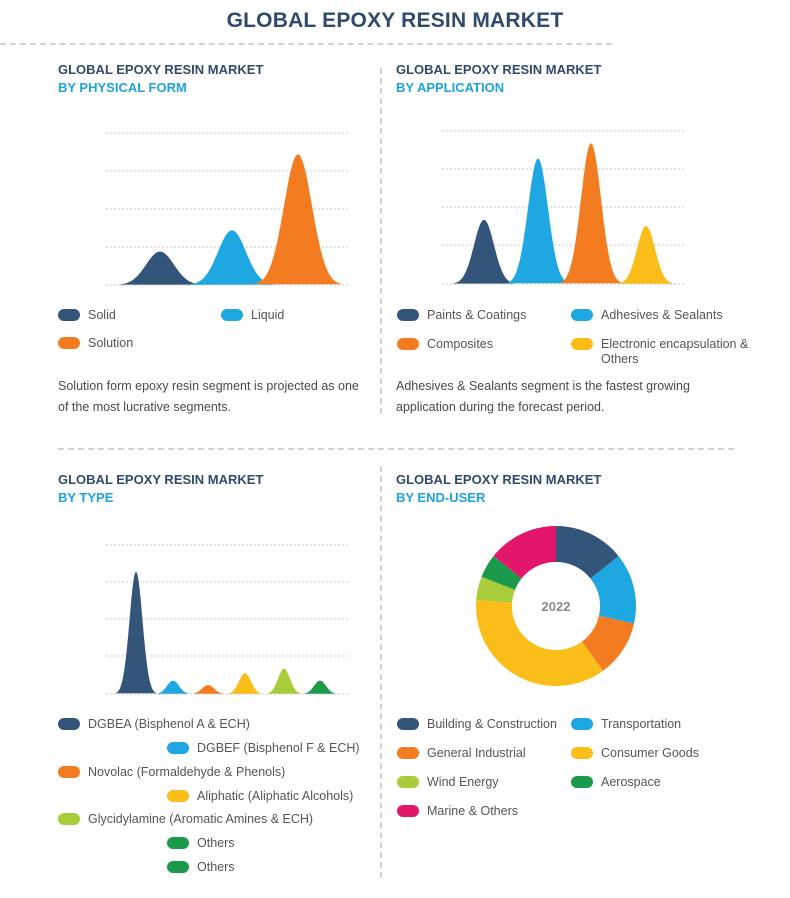 Image resolution: width=790 pixels, height=898 pixels. What do you see at coordinates (498, 489) in the screenshot?
I see `end-user-title: GLOBAL EPOXY RESIN MARKET BY END-USER` at bounding box center [498, 489].